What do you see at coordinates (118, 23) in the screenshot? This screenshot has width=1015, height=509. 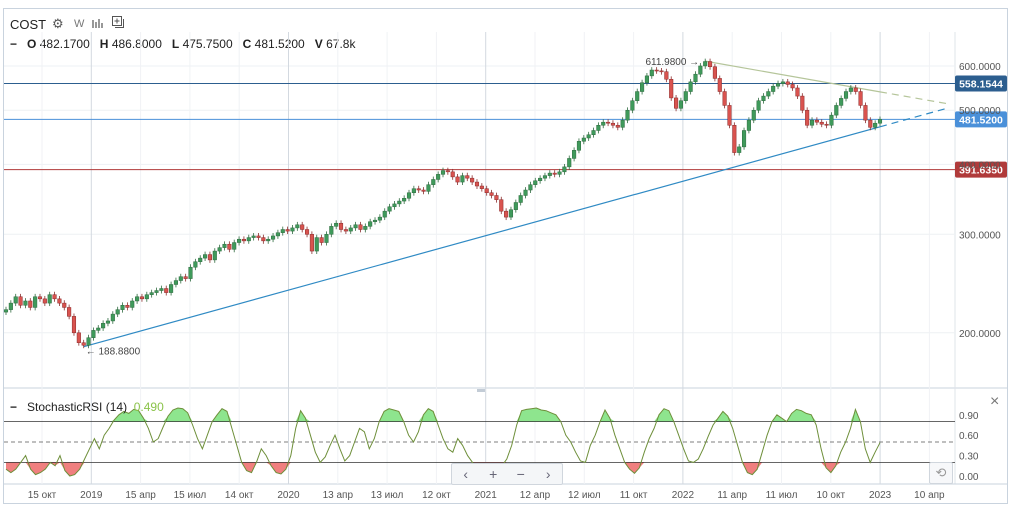 I see `add-compare-icon` at bounding box center [118, 23].